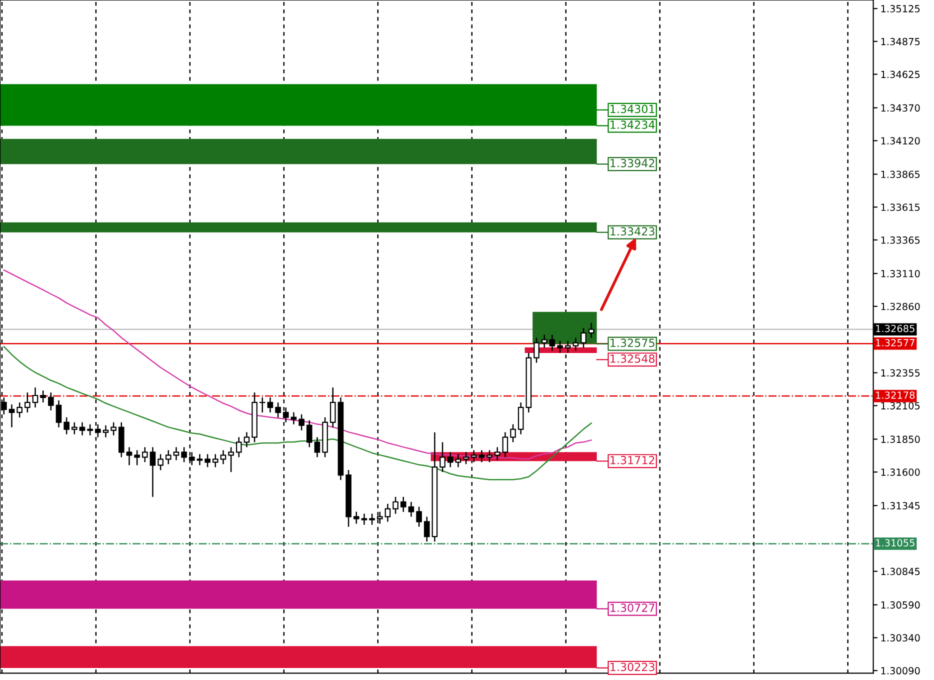 The height and width of the screenshot is (680, 934). I want to click on ref-line-label: 1.32577, so click(895, 342).